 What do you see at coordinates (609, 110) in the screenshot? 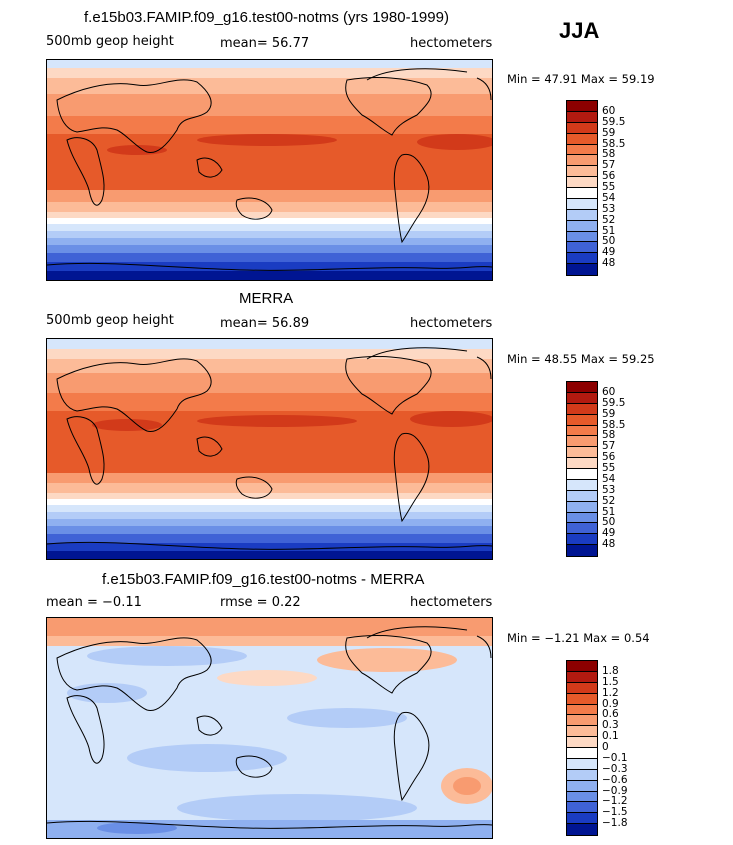
I see `colorbar-tick-label: 60` at bounding box center [609, 110].